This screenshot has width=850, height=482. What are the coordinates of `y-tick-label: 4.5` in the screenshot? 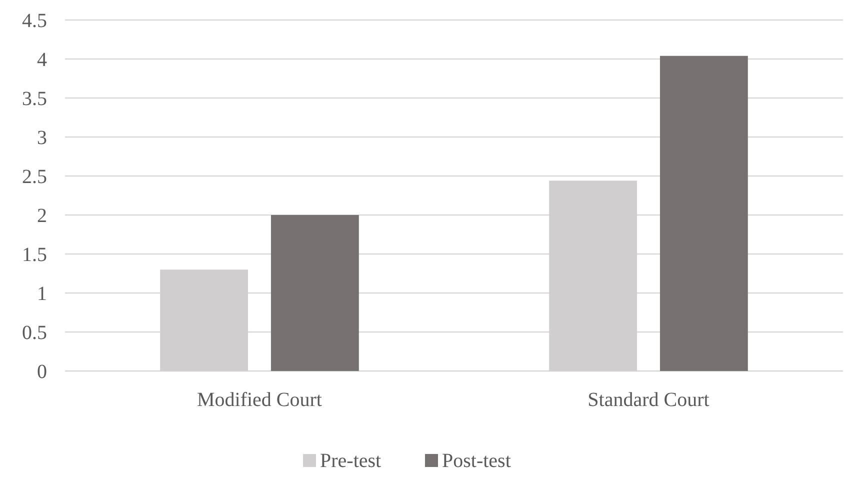 It's located at (34, 21).